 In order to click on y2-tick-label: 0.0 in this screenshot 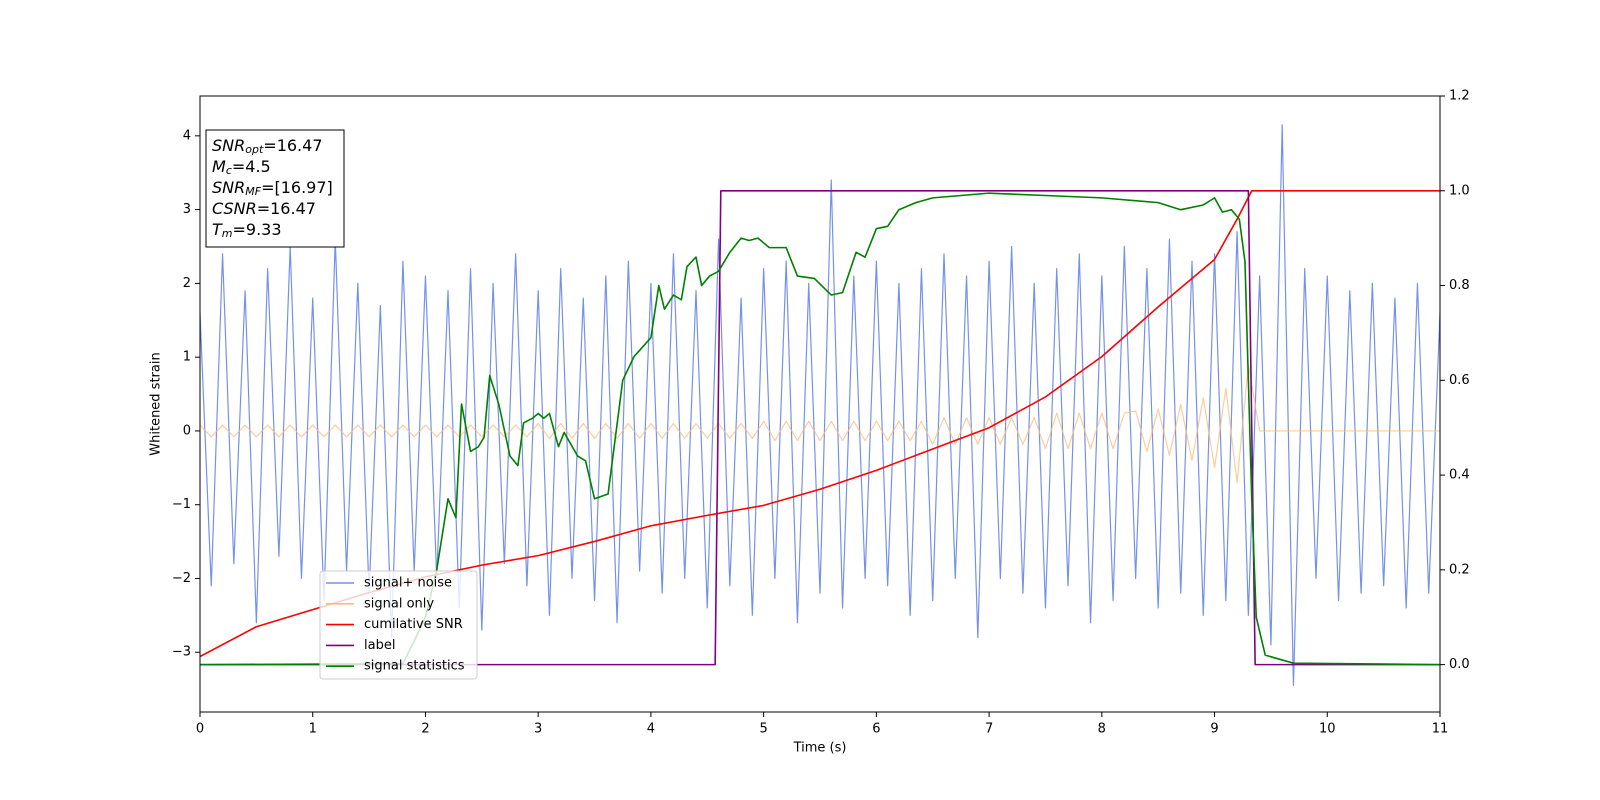, I will do `click(1459, 664)`.